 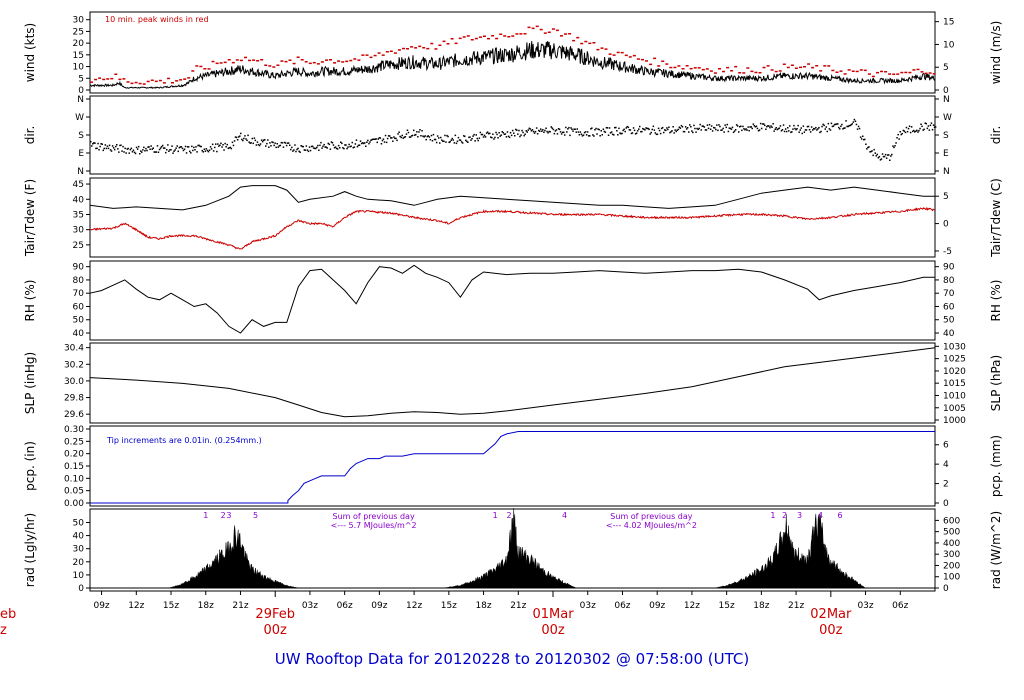 What do you see at coordinates (79, 268) in the screenshot?
I see `rh-tick-label: 90` at bounding box center [79, 268].